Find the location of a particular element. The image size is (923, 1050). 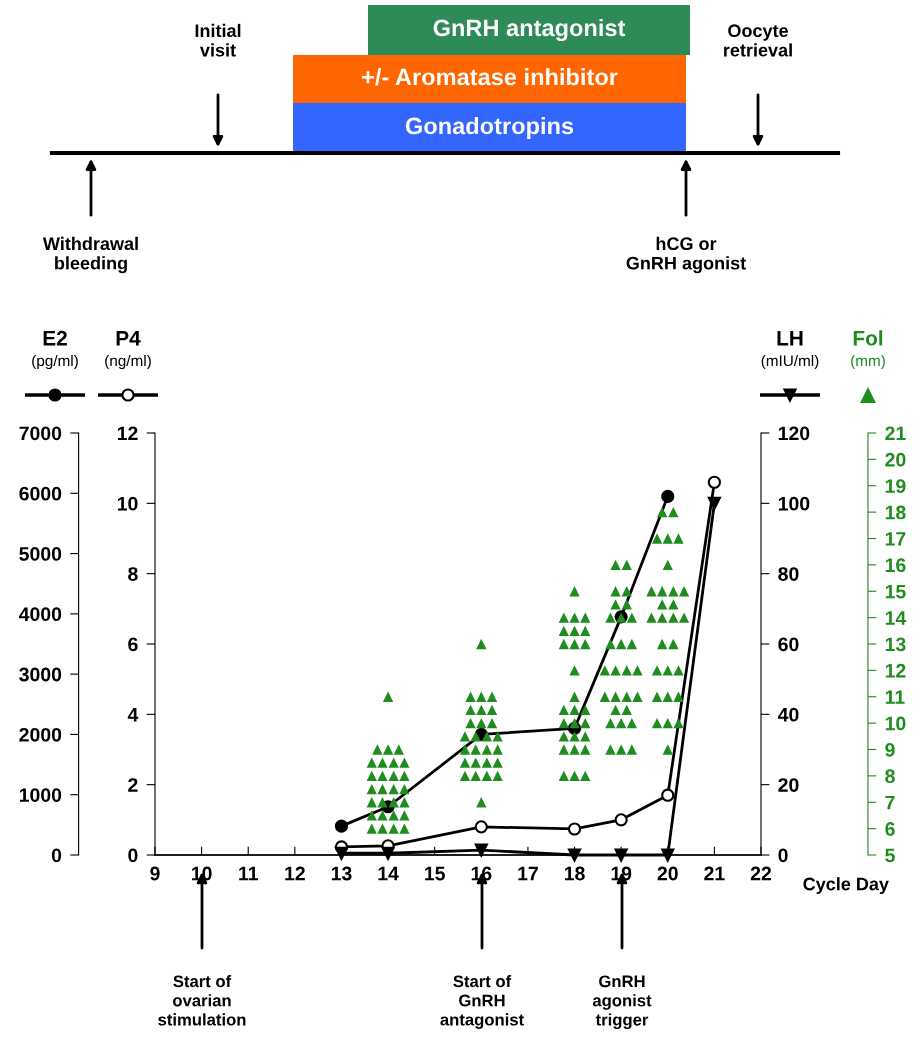

y2-tick-label: 6 is located at coordinates (133, 644).